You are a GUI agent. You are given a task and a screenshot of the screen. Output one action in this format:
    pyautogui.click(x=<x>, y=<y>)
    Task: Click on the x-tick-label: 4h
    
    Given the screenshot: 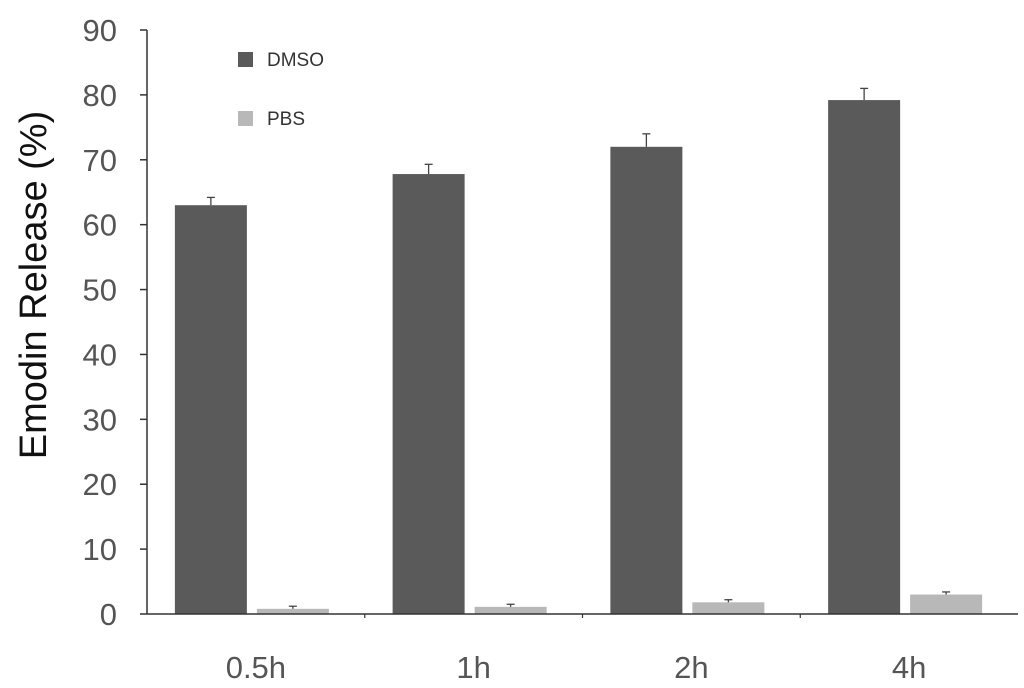 What is the action you would take?
    pyautogui.click(x=909, y=667)
    